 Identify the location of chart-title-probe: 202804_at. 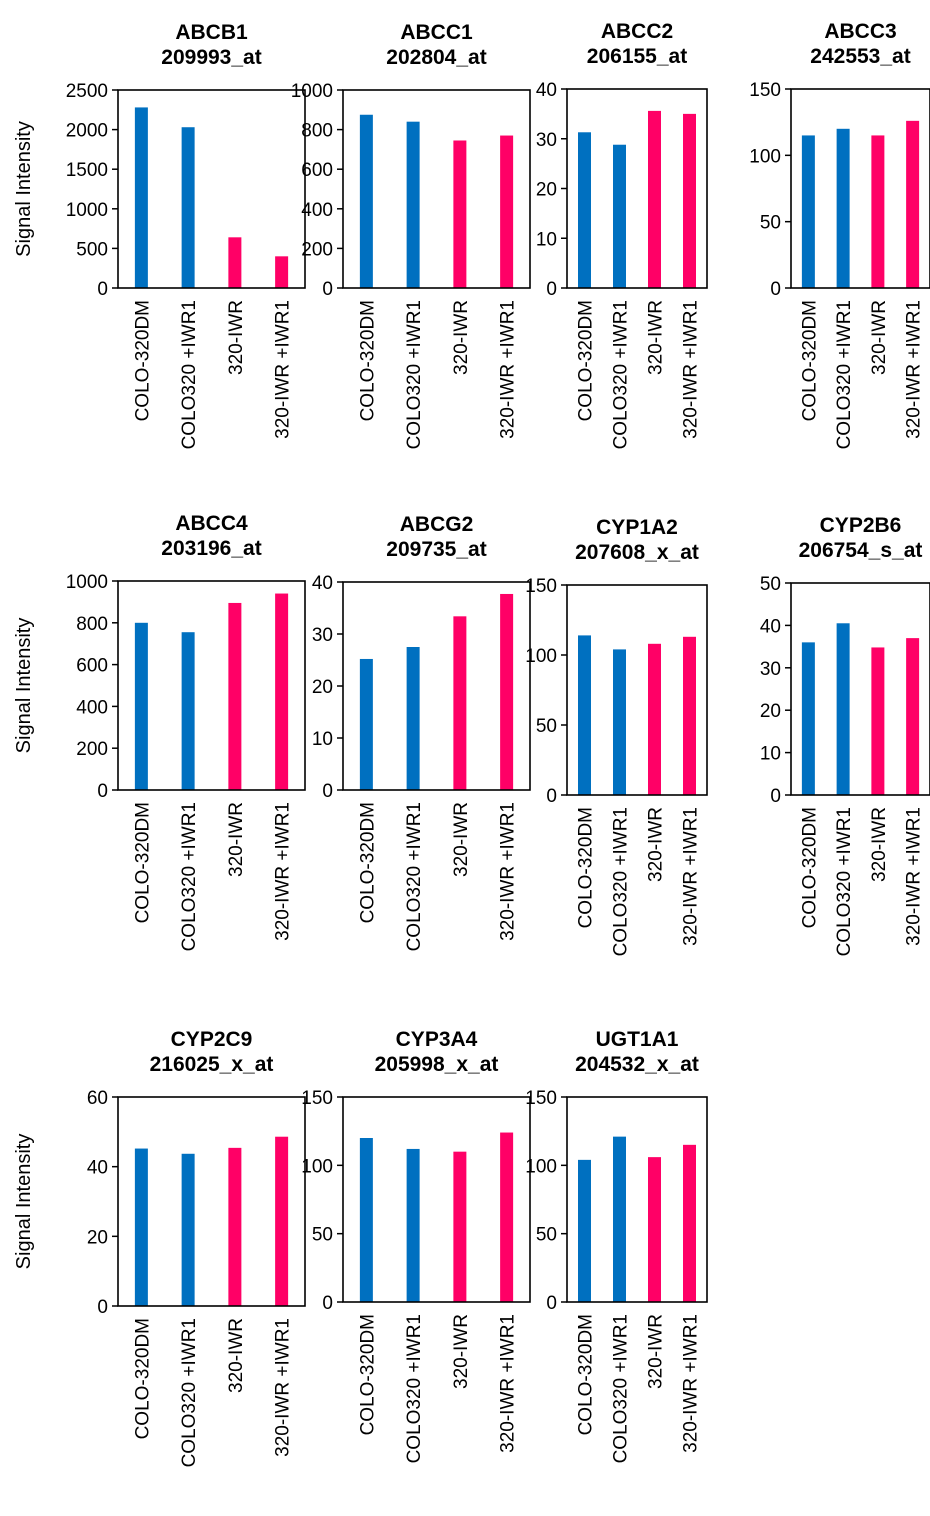
(436, 57).